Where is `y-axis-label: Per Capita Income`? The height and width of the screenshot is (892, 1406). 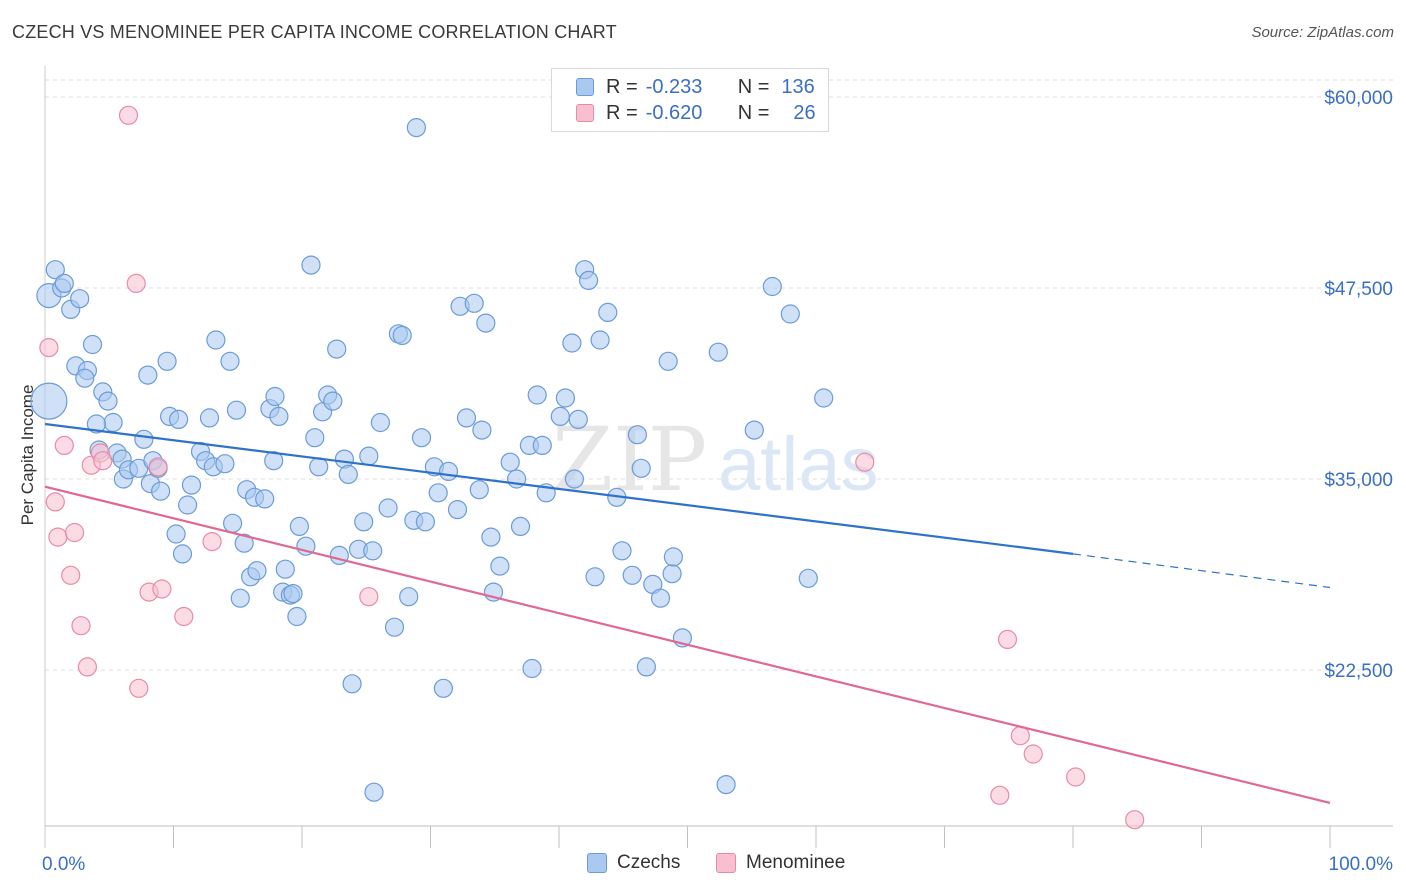
y-axis-label: Per Capita Income is located at coordinates (27, 455).